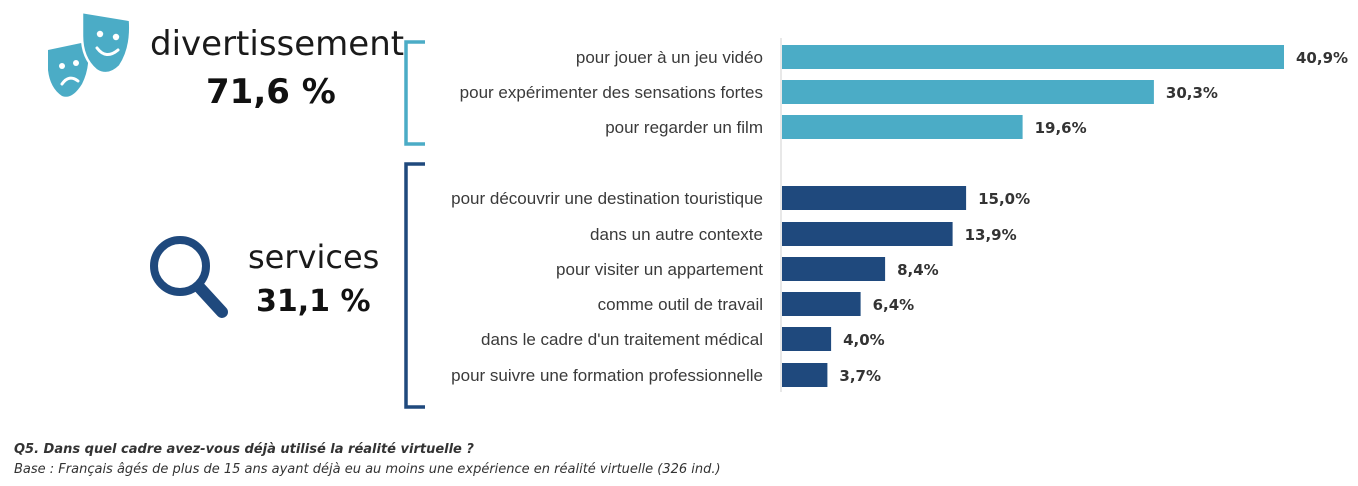 This screenshot has height=486, width=1358. Describe the element at coordinates (414, 93) in the screenshot. I see `entertainment-bracket` at that location.